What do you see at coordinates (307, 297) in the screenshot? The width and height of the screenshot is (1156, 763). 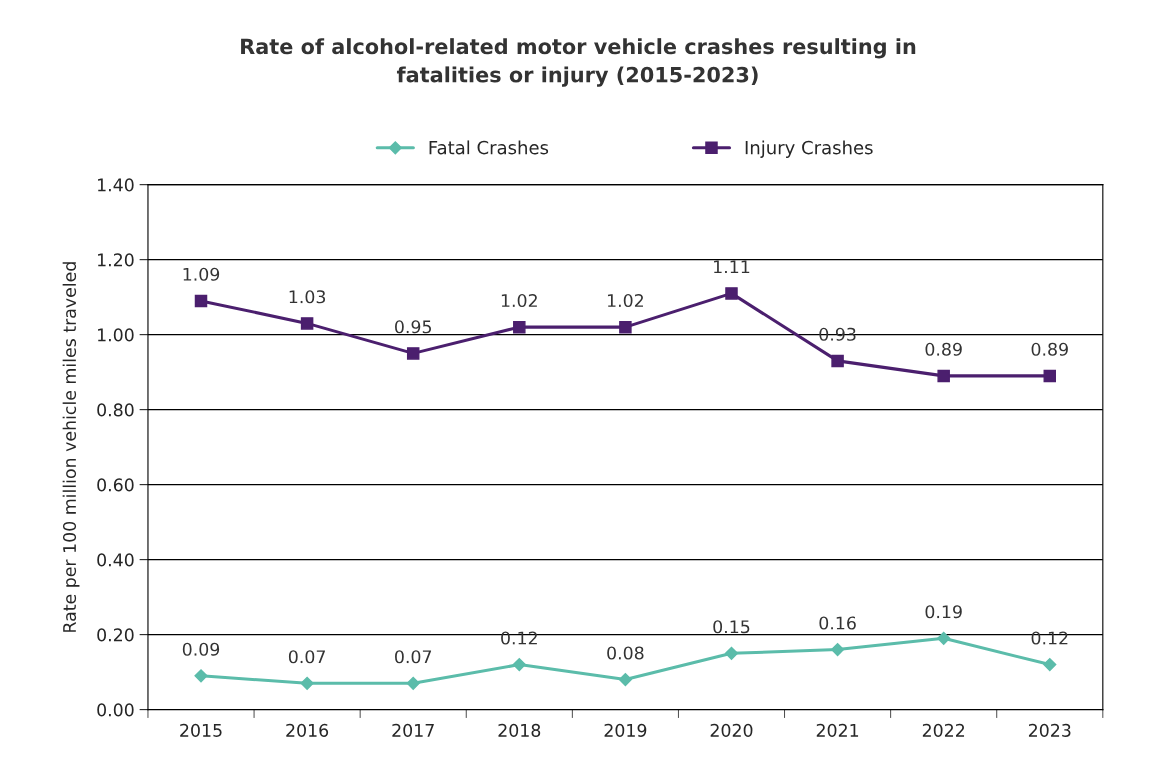 I see `data-label: 1.03` at bounding box center [307, 297].